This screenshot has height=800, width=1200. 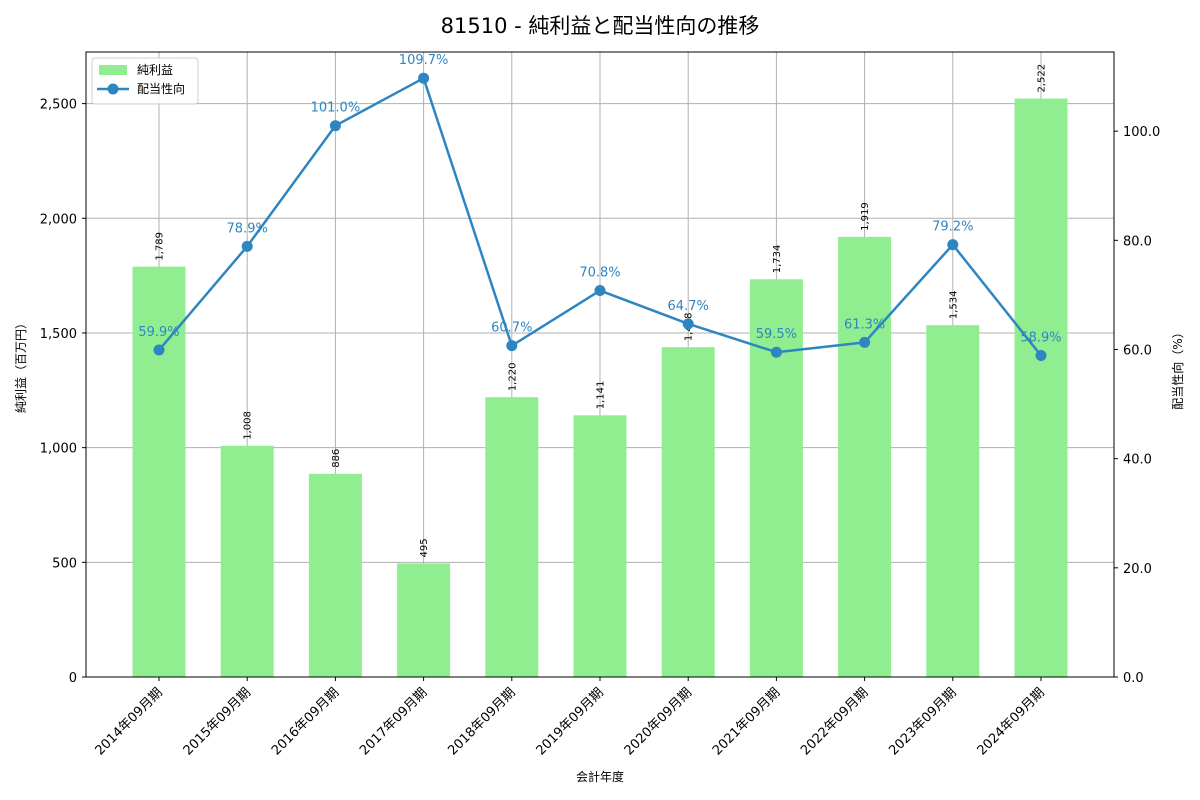 I want to click on x-tick-label: 2023年09月期, so click(x=922, y=721).